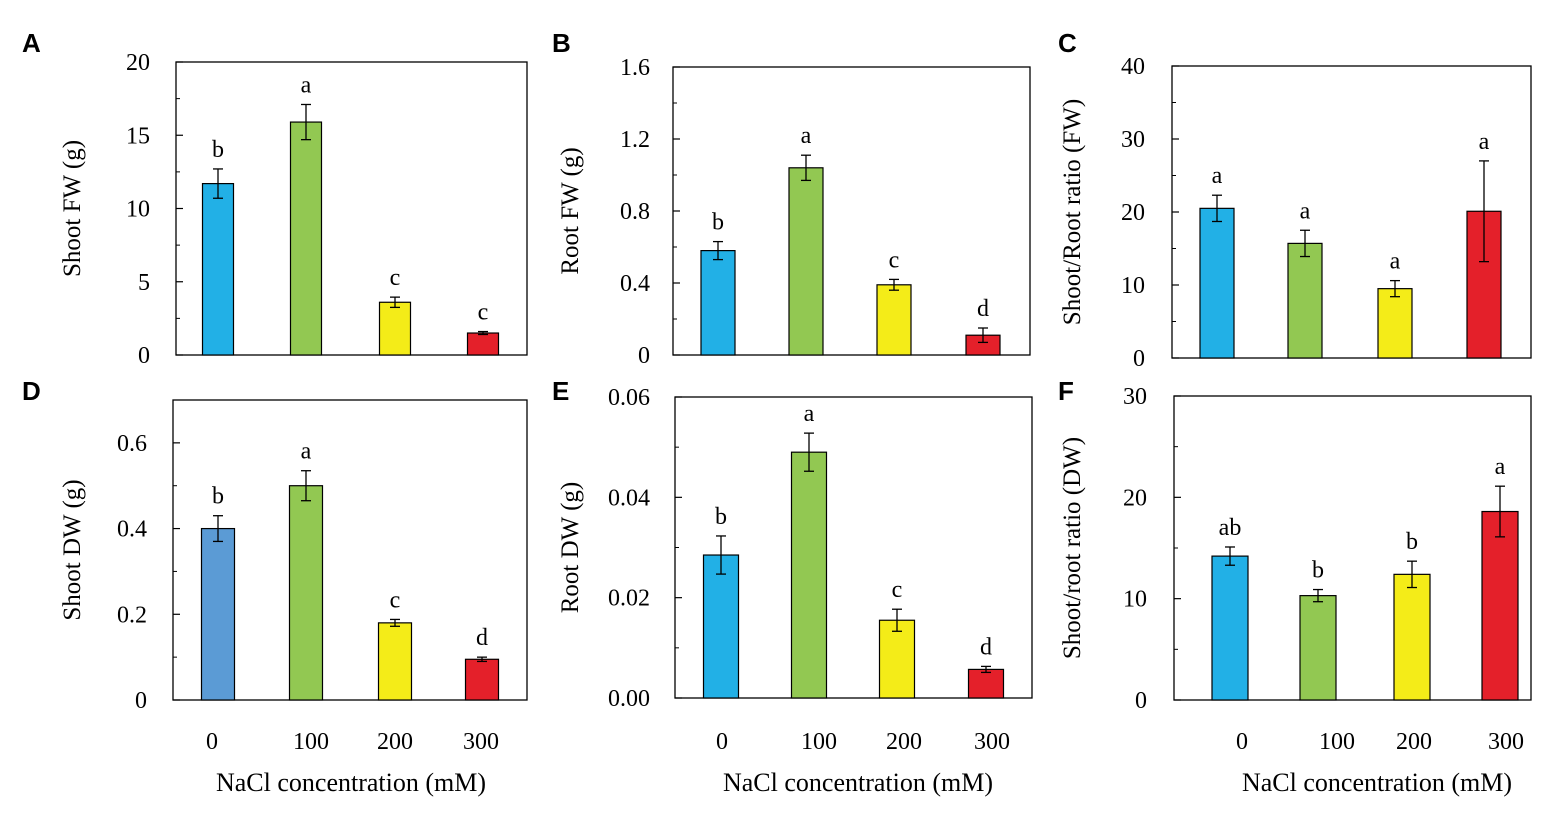 The height and width of the screenshot is (817, 1562). What do you see at coordinates (31, 43) in the screenshot?
I see `panel-letter: A` at bounding box center [31, 43].